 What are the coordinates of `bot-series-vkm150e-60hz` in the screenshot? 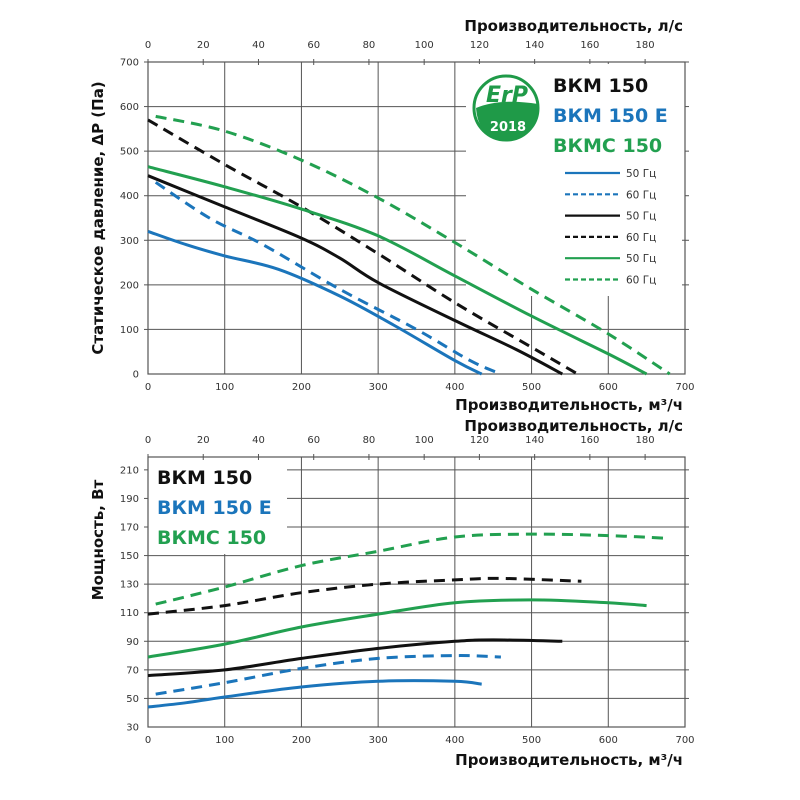 It's located at (328, 675).